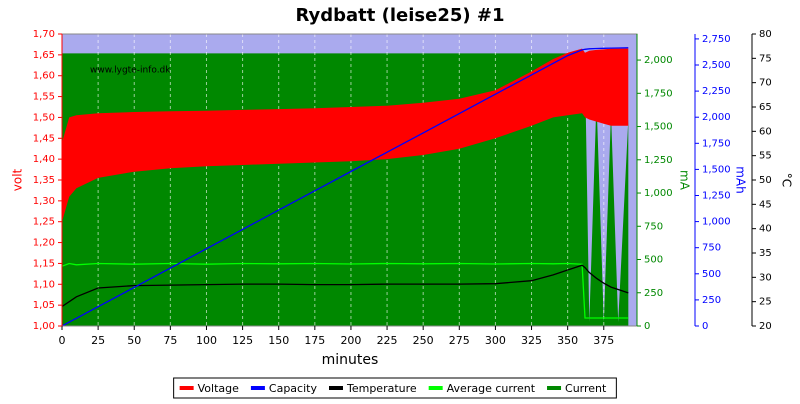  What do you see at coordinates (658, 93) in the screenshot?
I see `y2-tick-label: 1,750` at bounding box center [658, 93].